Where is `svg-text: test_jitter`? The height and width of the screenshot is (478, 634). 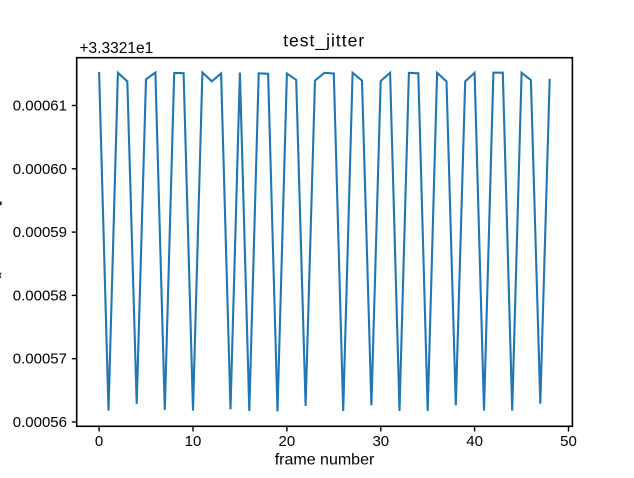
svg-text: test_jitter is located at coordinates (324, 41).